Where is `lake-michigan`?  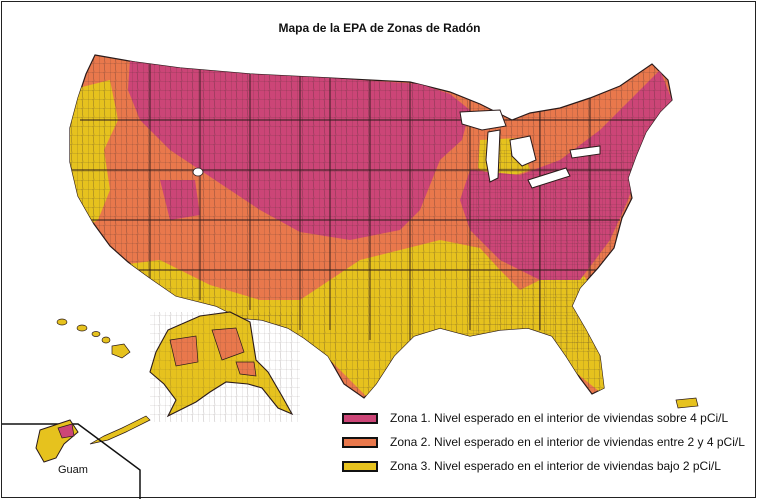
lake-michigan is located at coordinates (493, 156).